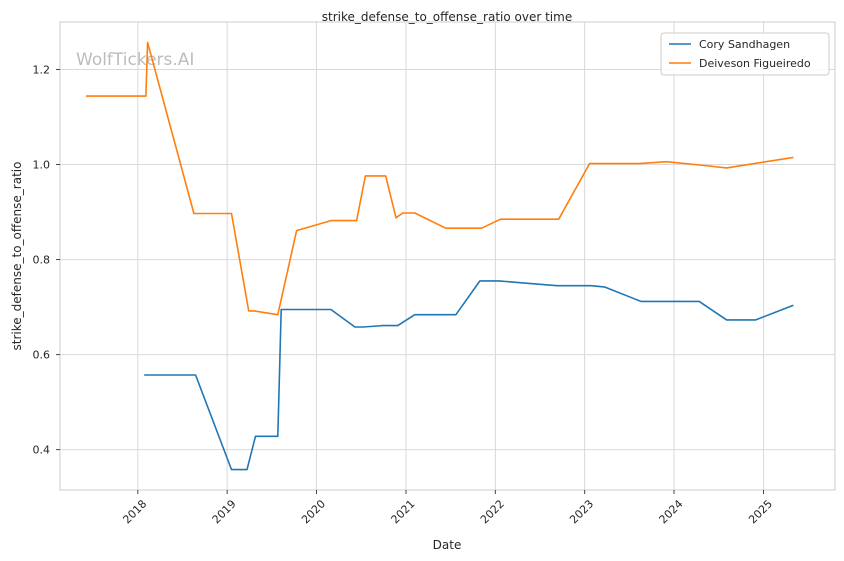 This screenshot has height=561, width=844. Describe the element at coordinates (744, 44) in the screenshot. I see `legend-label-cory-sandhagen: Cory Sandhagen` at that location.